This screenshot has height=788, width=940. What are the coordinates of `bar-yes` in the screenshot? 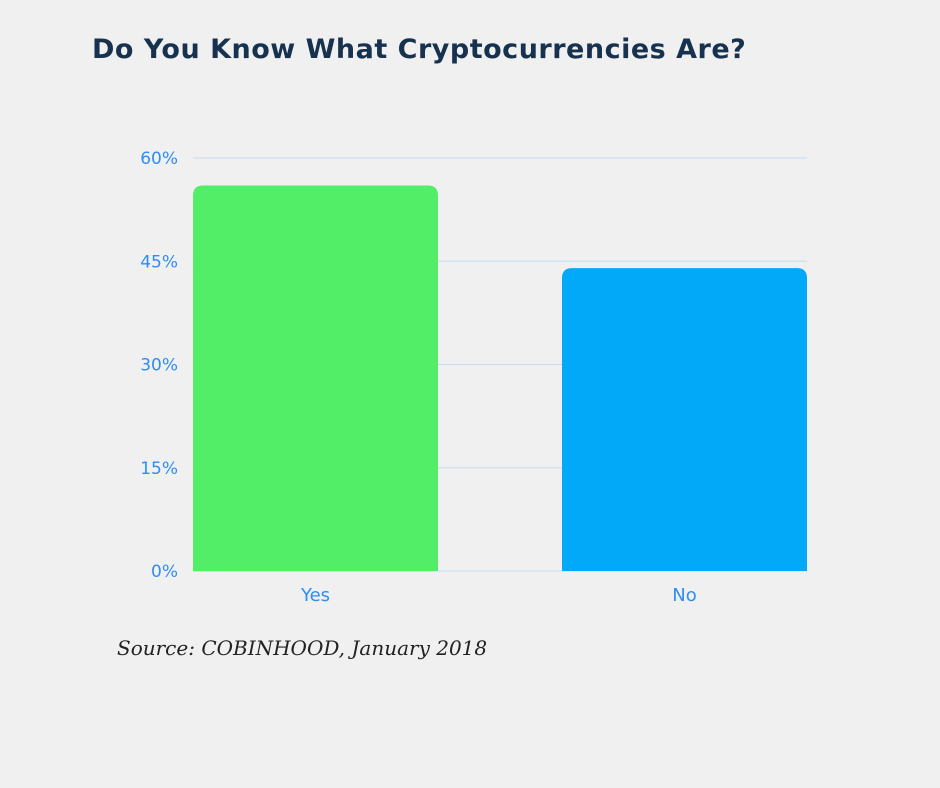 It's located at (315, 378).